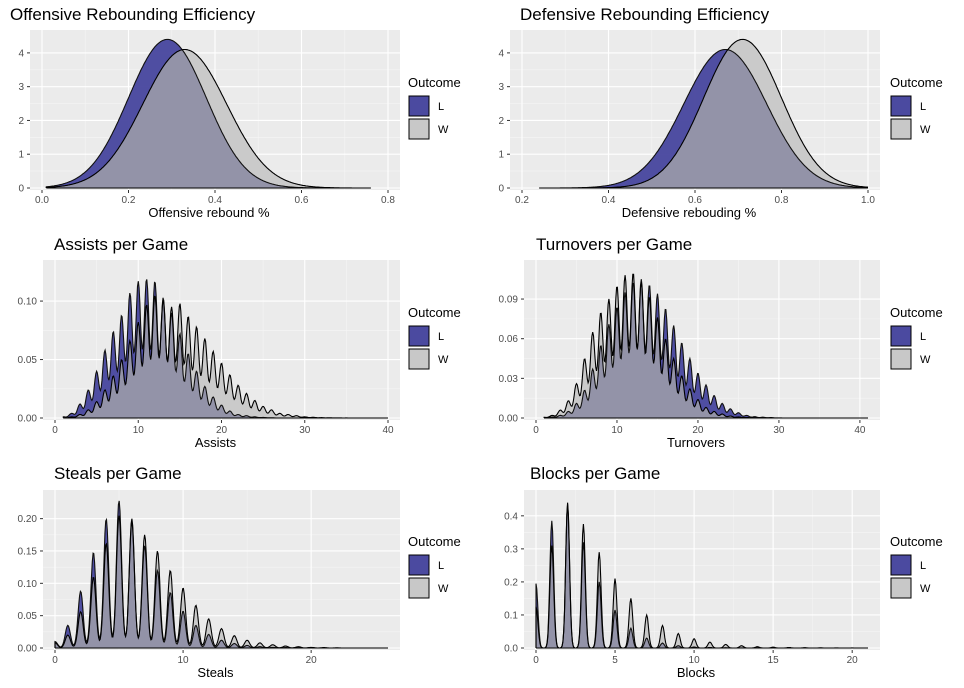 This screenshot has height=688, width=964. I want to click on x-tick-label: 5, so click(615, 660).